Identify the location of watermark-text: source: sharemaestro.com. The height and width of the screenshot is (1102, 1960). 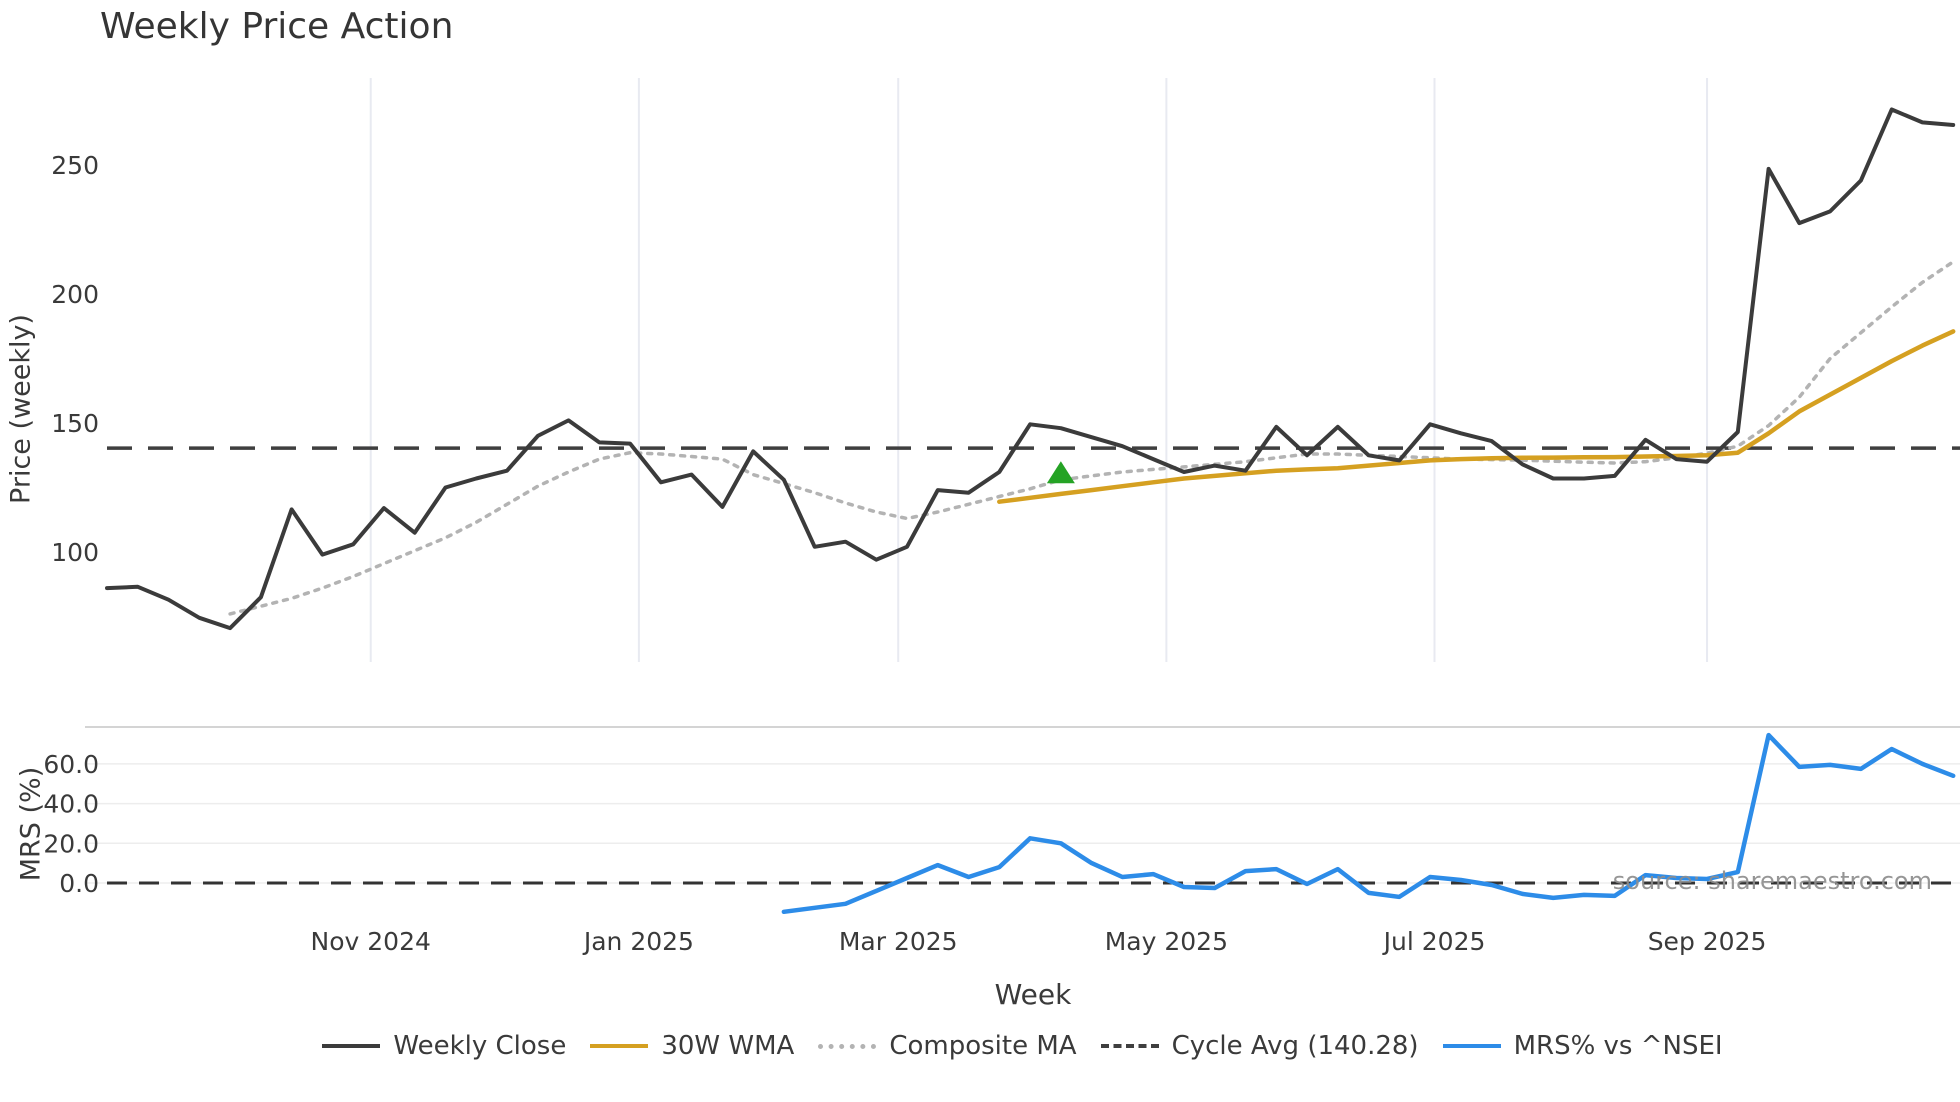
(1772, 881).